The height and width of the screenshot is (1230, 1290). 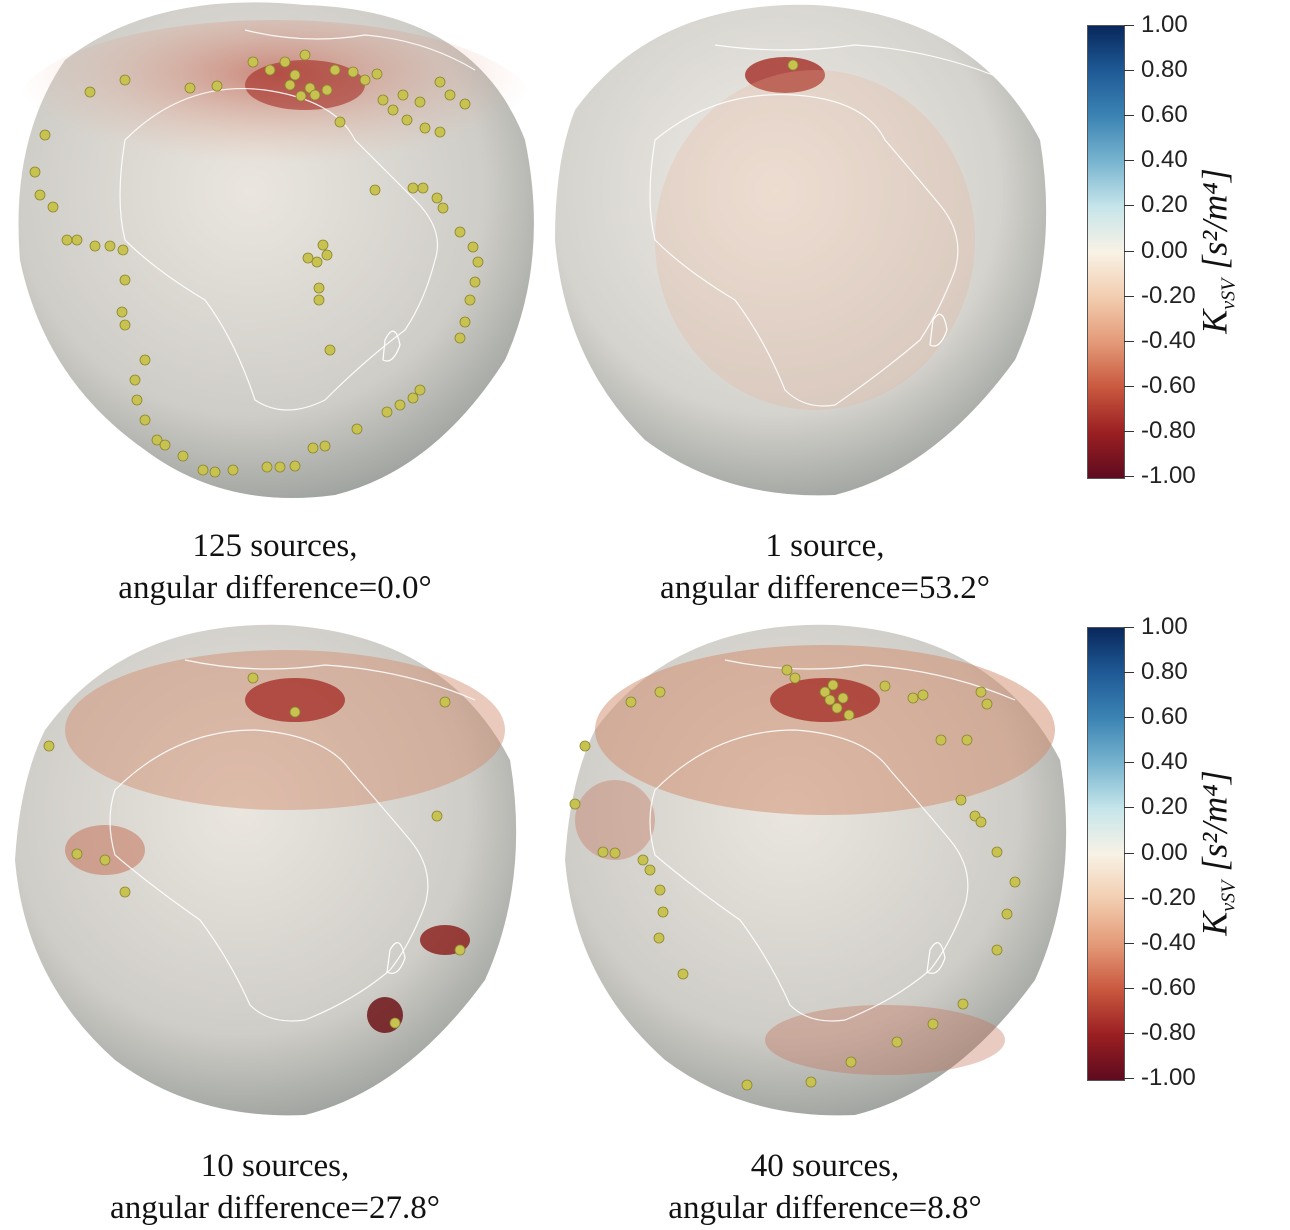 What do you see at coordinates (275, 1187) in the screenshot?
I see `caption-panel-3: 10 sources, angular difference=27.8°` at bounding box center [275, 1187].